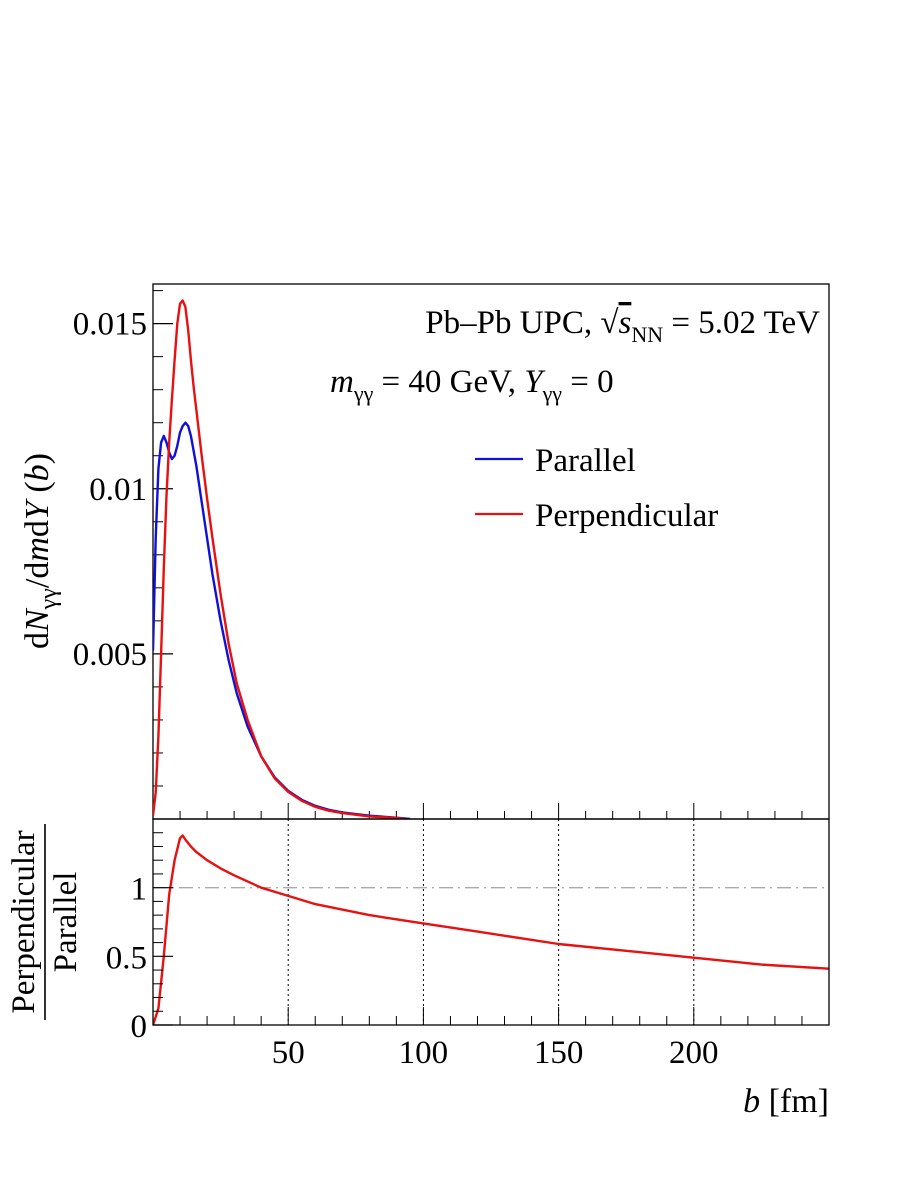 The width and height of the screenshot is (913, 1182). Describe the element at coordinates (24, 921) in the screenshot. I see `ratio-label-numerator: Perpendicular` at that location.